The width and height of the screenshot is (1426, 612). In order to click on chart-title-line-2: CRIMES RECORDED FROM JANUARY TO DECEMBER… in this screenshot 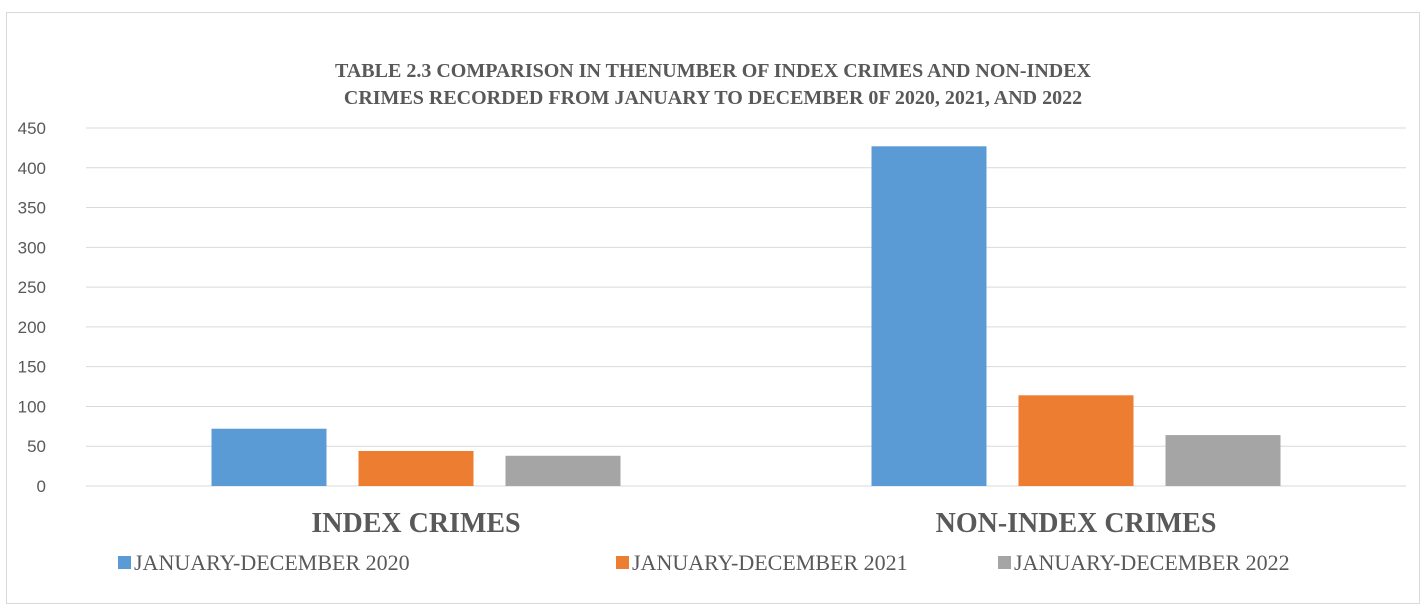, I will do `click(713, 98)`.